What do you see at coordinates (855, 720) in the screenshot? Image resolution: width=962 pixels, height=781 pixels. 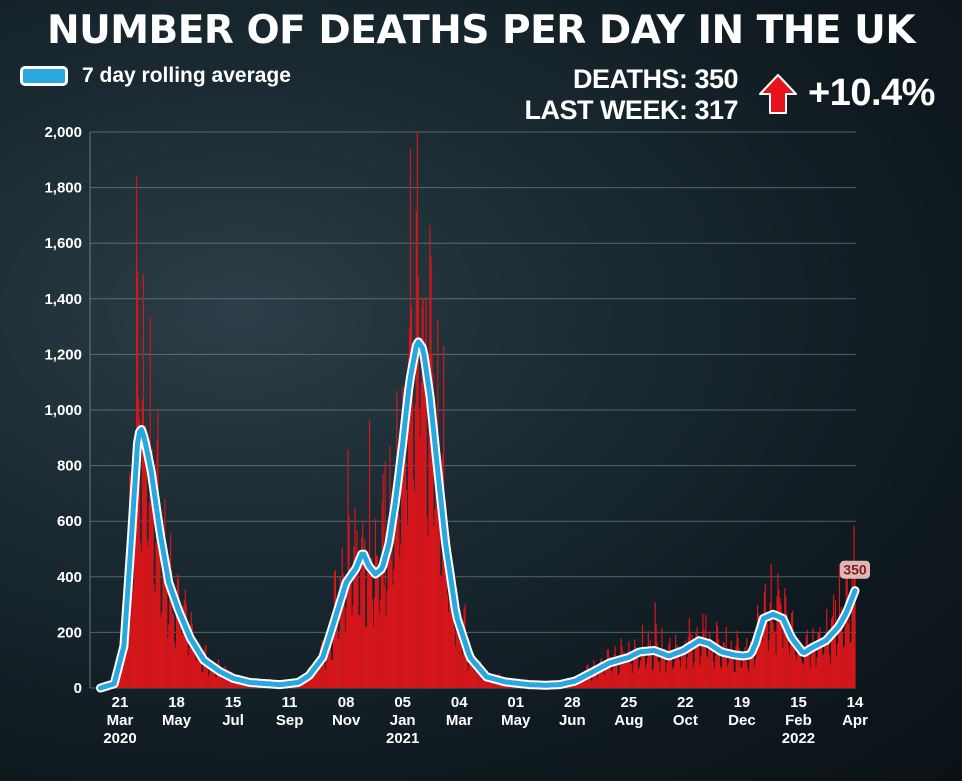 I see `x-tick-month: Apr` at bounding box center [855, 720].